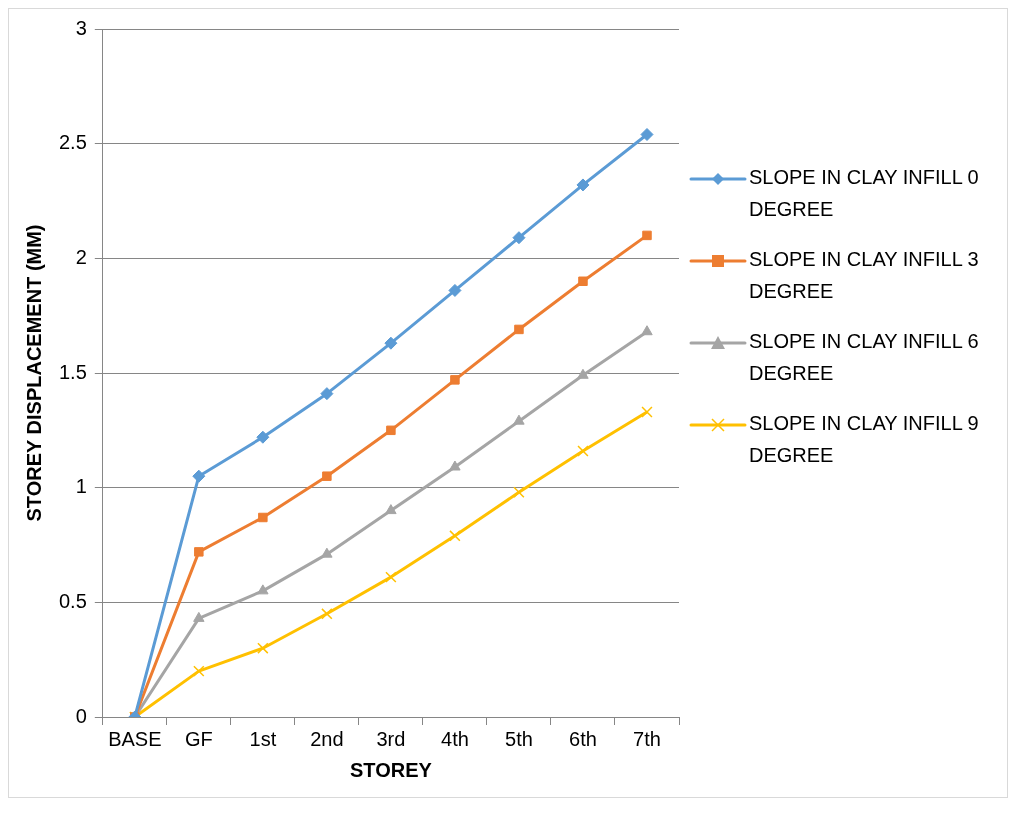  I want to click on x-tick-label: BASE, so click(135, 738).